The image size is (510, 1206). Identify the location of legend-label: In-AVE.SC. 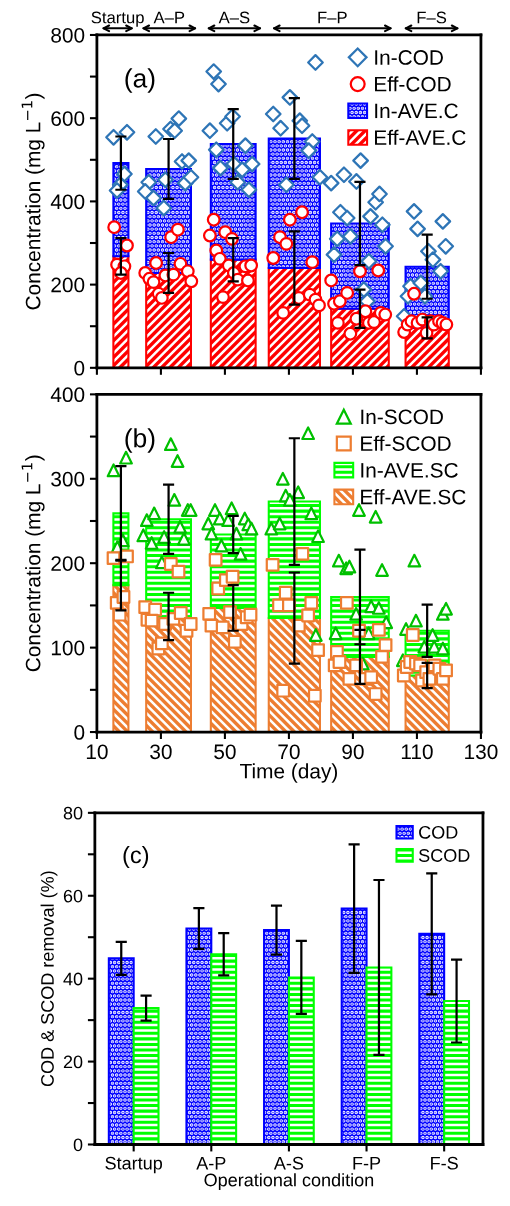
(409, 470).